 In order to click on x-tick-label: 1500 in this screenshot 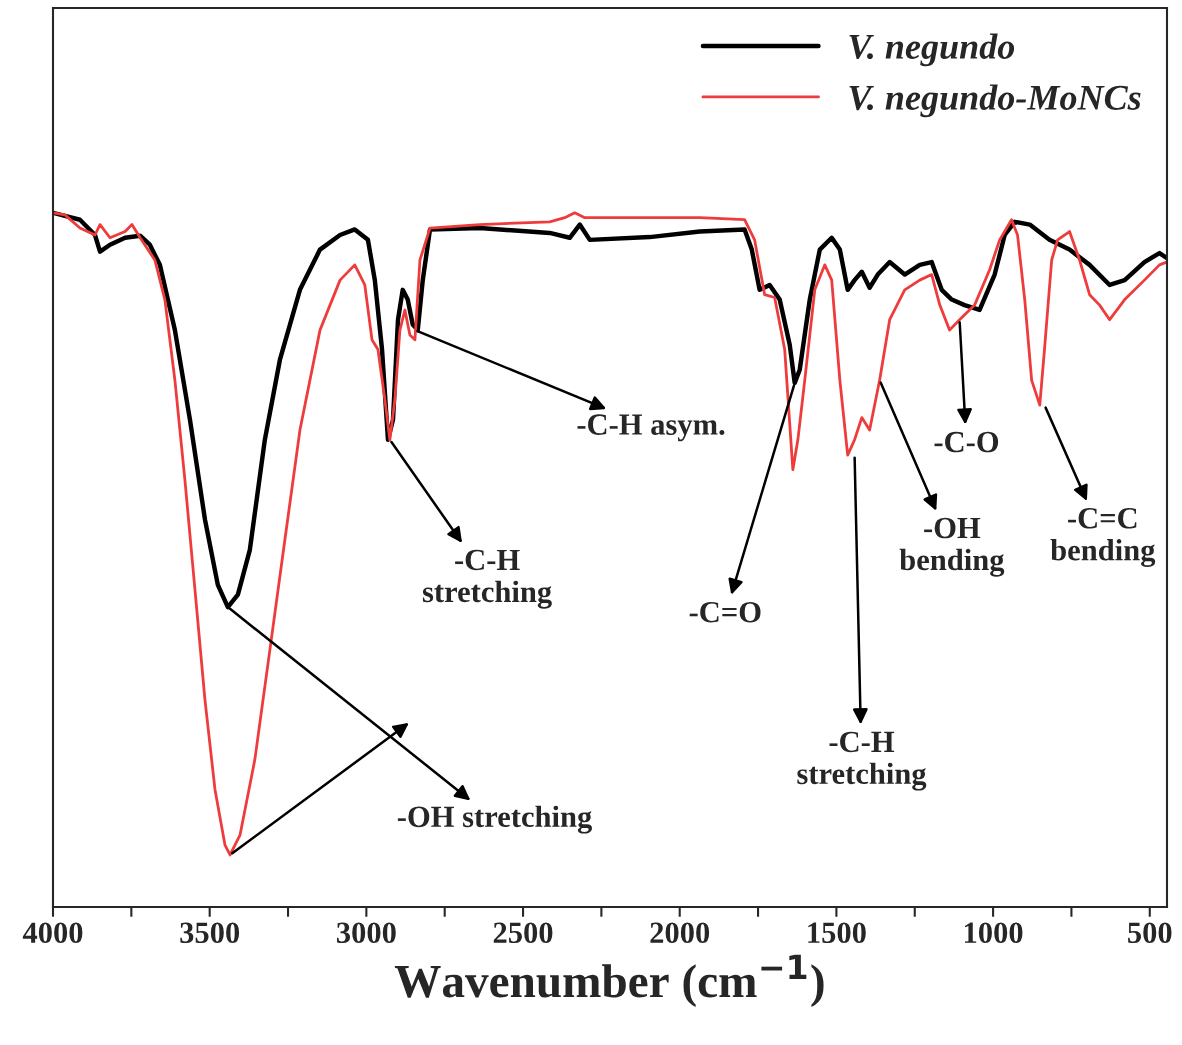, I will do `click(837, 933)`.